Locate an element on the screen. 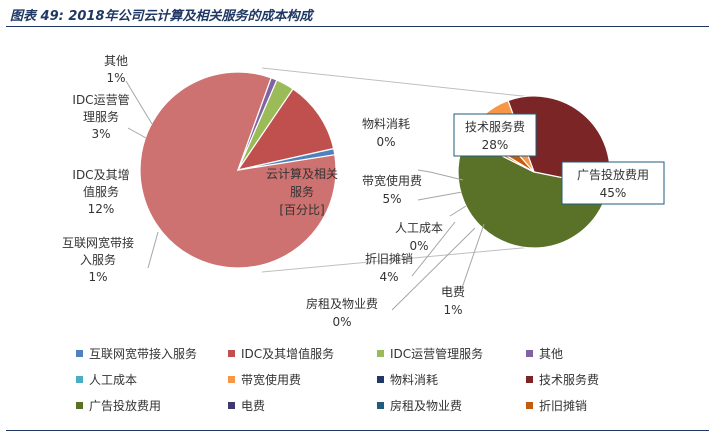 This screenshot has width=715, height=434. leader-idc-ops is located at coordinates (137, 133).